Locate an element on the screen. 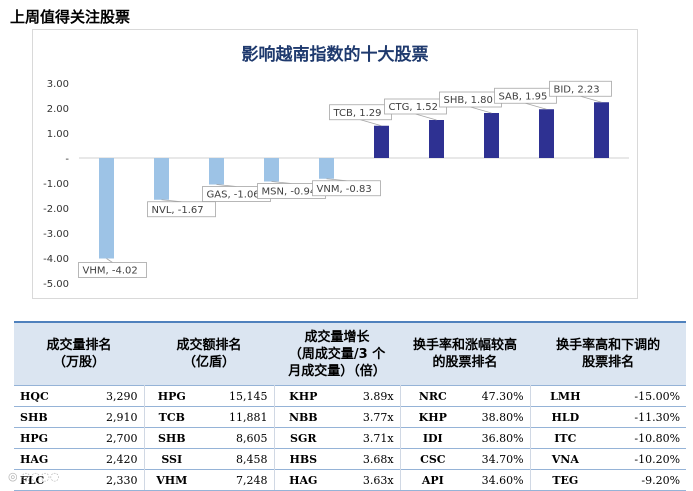 The image size is (693, 491). value-cell: 3.71x is located at coordinates (366, 438).